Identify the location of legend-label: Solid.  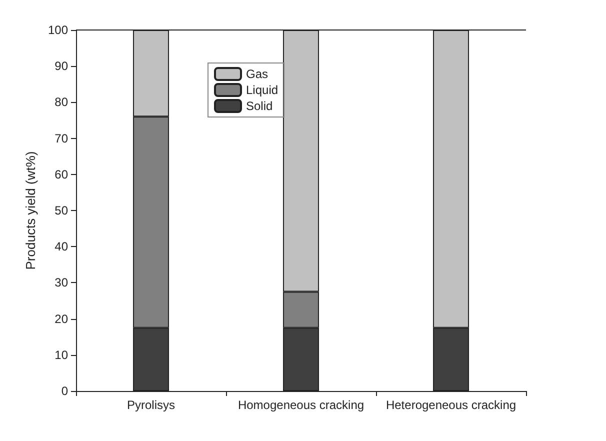
(259, 106).